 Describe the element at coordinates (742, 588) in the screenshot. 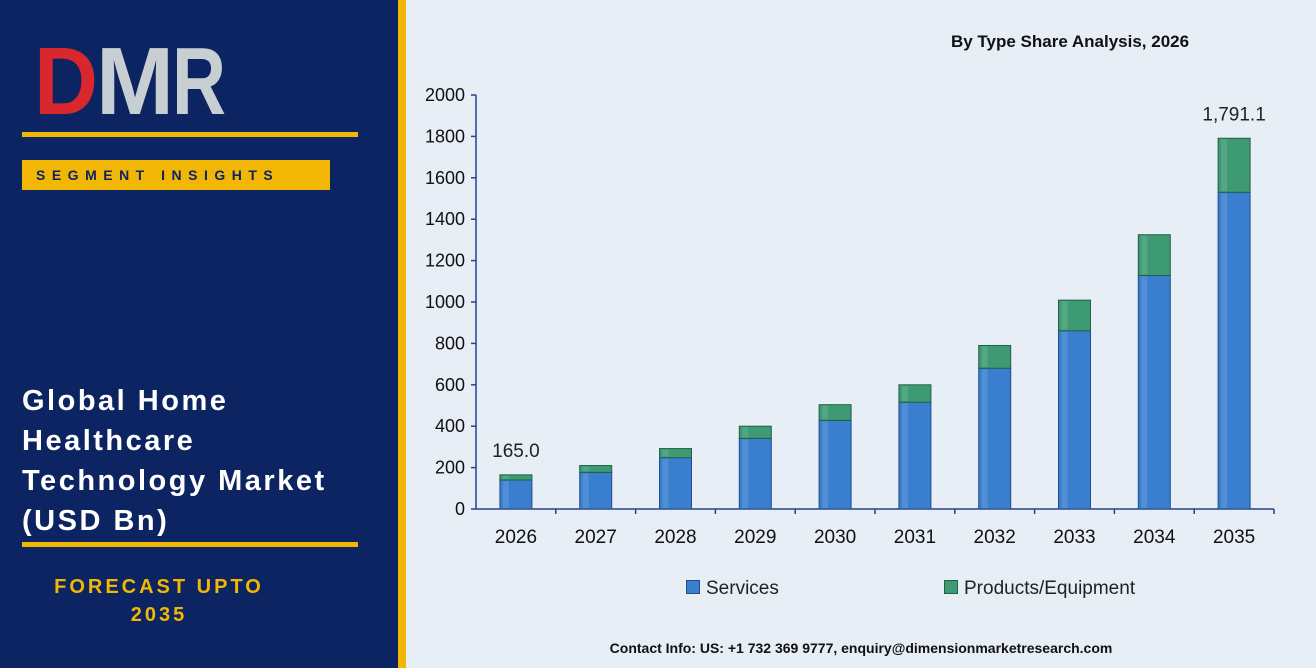

I see `legend-label-services: Services` at that location.